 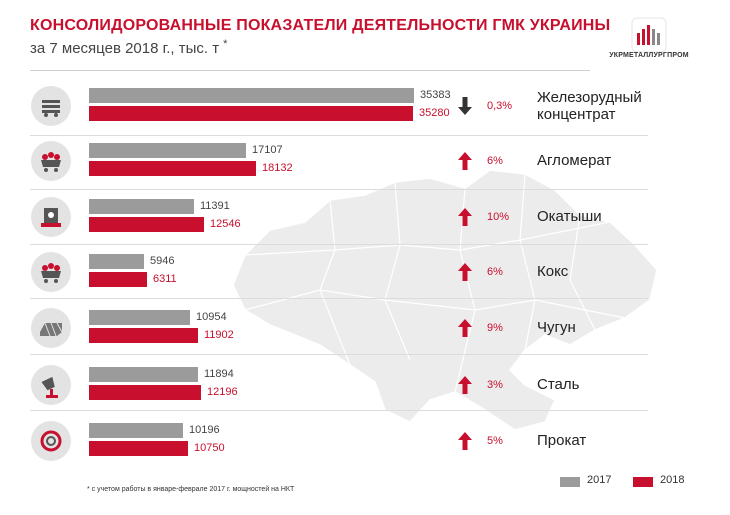 I want to click on arrow-down-icon, so click(x=465, y=106).